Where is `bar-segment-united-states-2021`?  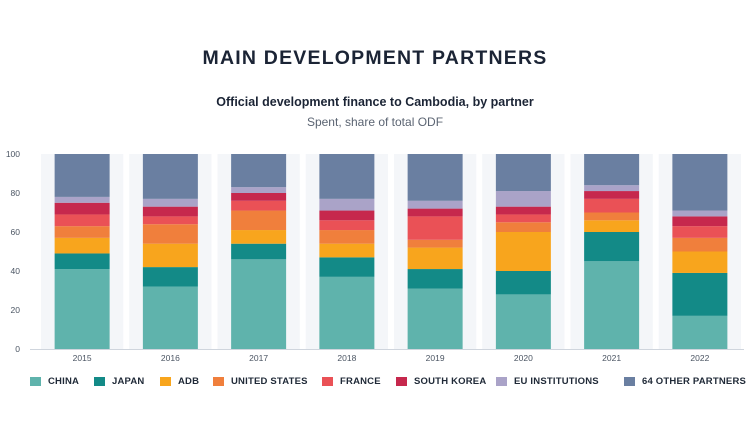
bar-segment-united-states-2021 is located at coordinates (612, 216).